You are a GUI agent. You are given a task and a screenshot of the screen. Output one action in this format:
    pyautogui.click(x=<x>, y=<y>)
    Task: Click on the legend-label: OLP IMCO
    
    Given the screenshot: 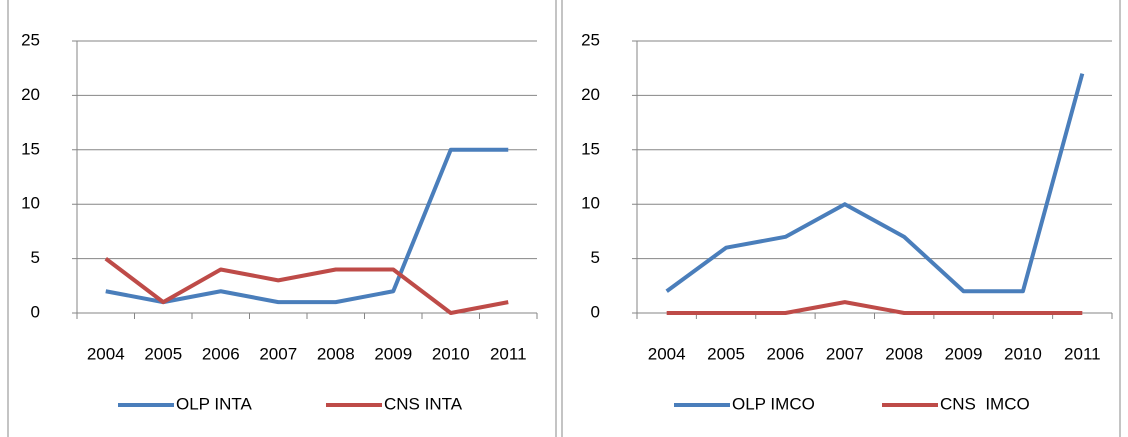 What is the action you would take?
    pyautogui.click(x=773, y=403)
    